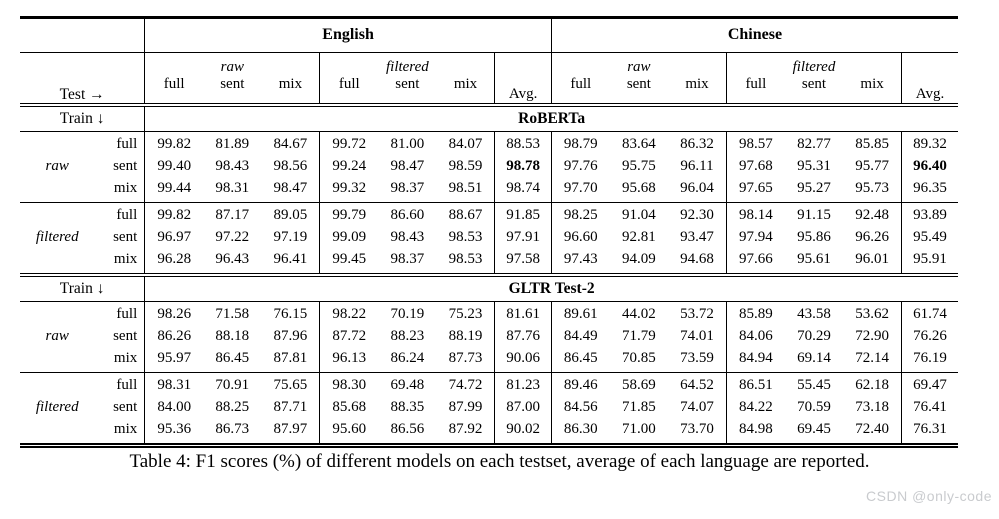 The image size is (999, 519). Describe the element at coordinates (523, 384) in the screenshot. I see `f1-score-cell: 81.23` at that location.